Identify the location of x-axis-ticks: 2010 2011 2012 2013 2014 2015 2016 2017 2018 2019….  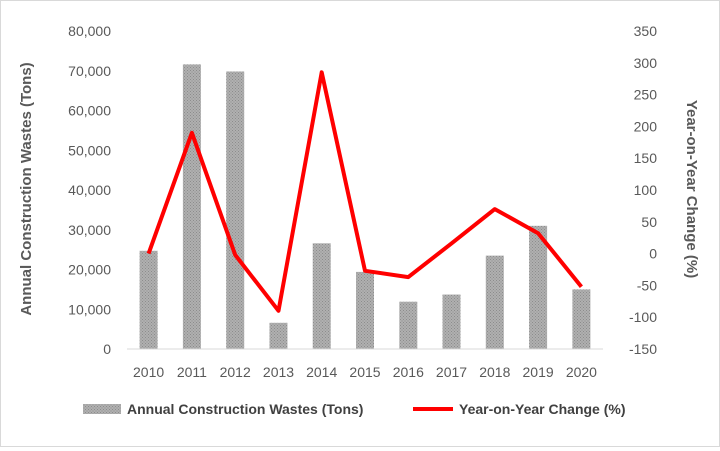
(365, 372).